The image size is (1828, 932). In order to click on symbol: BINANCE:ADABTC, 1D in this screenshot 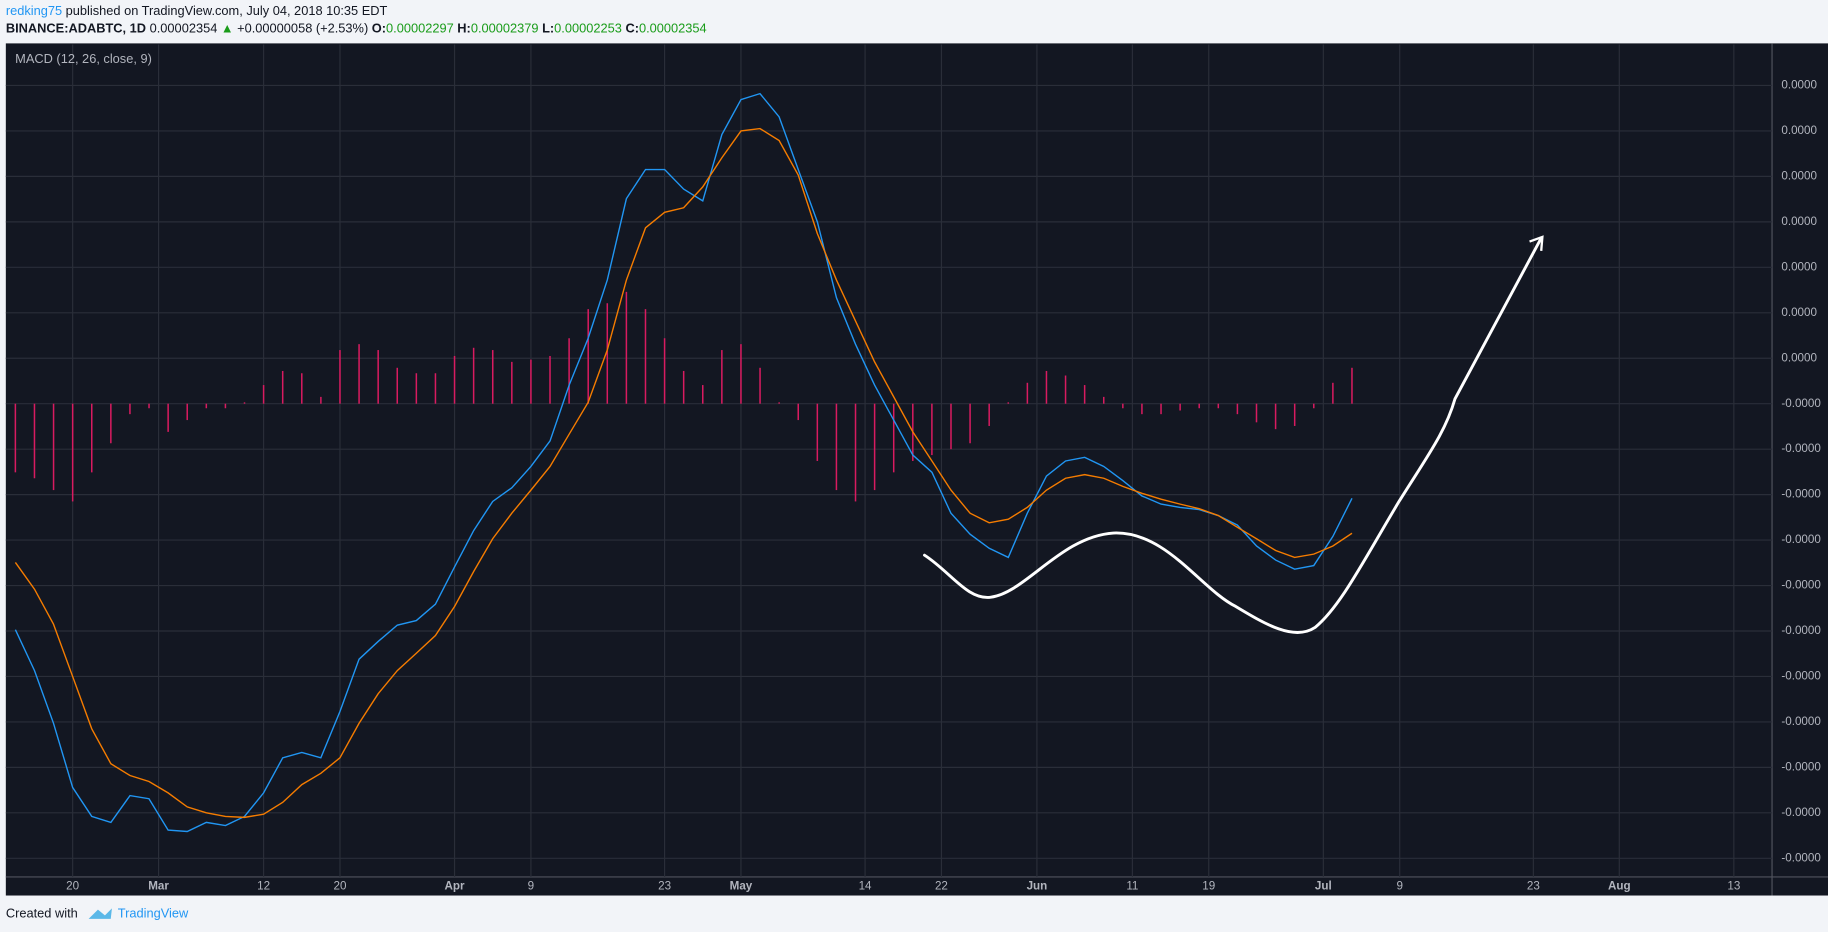, I will do `click(76, 28)`.